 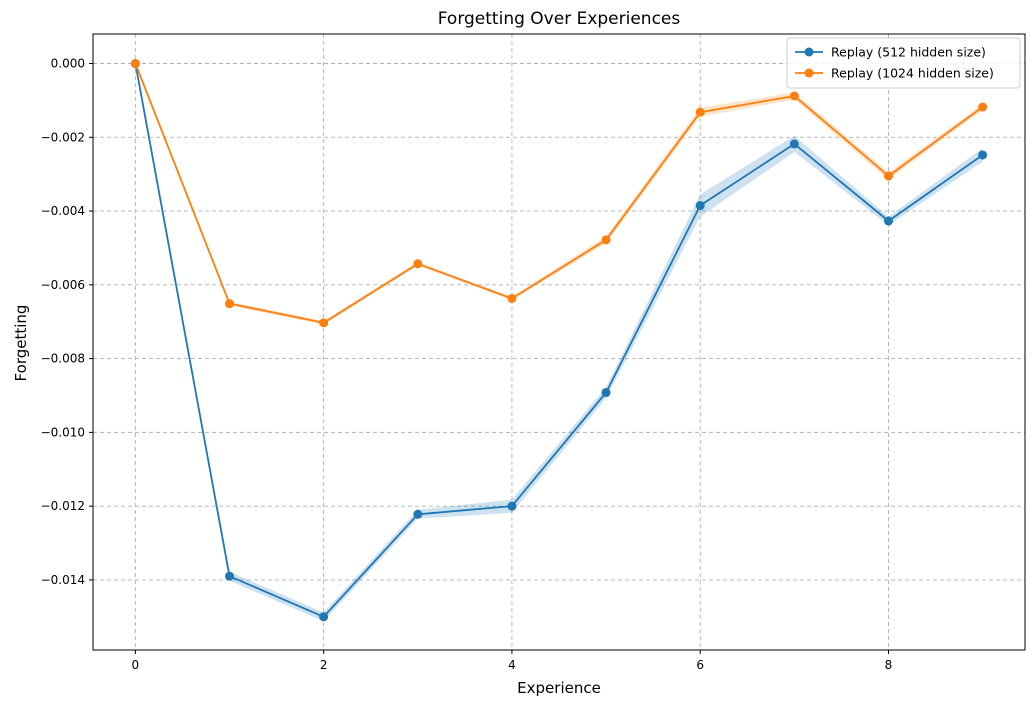 I want to click on x-tick-label: 0, so click(x=136, y=665).